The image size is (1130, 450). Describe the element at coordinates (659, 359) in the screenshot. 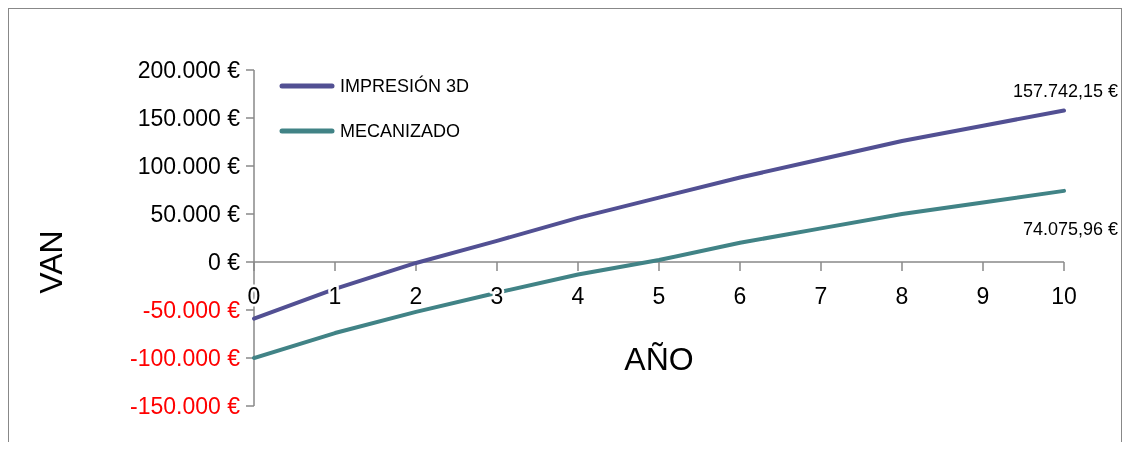

I see `x-axis-title: AÑO` at that location.